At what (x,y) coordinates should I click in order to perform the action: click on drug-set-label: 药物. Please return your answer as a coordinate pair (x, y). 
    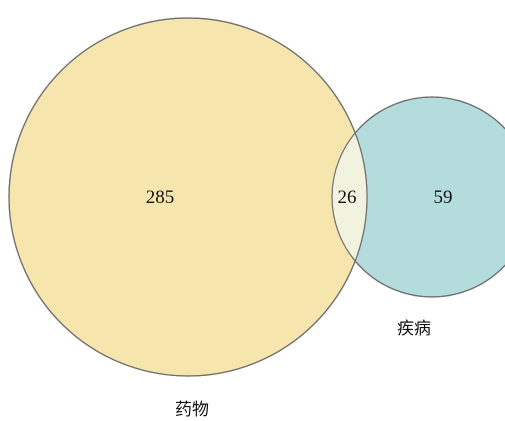
    Looking at the image, I should click on (192, 410).